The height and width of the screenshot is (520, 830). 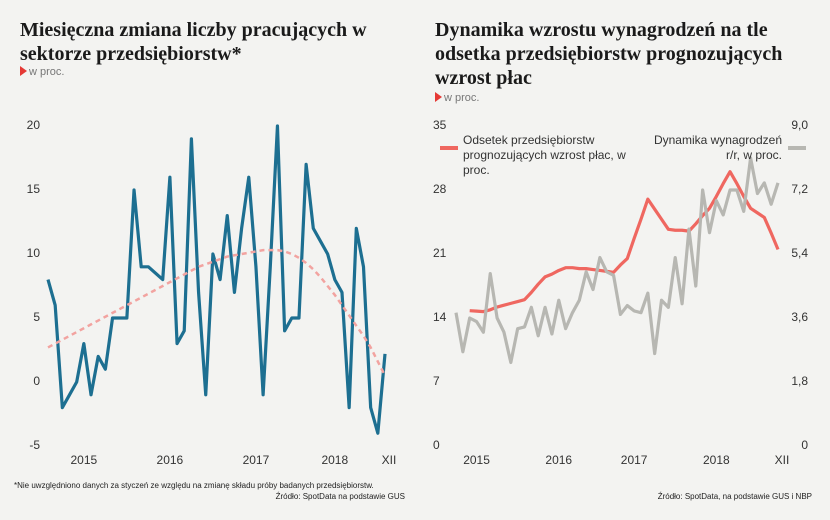 I want to click on y-tick-label: 14, so click(x=440, y=317).